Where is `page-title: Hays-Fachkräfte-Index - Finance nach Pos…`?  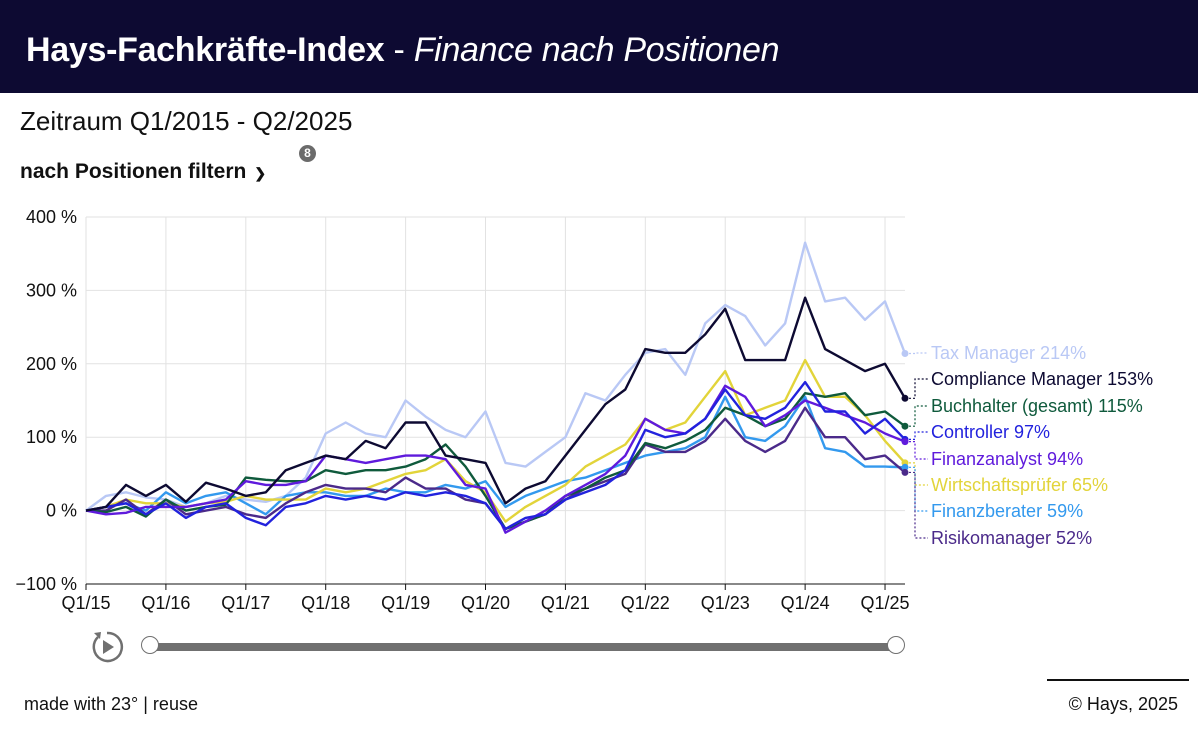
page-title: Hays-Fachkräfte-Index - Finance nach Pos… is located at coordinates (402, 50).